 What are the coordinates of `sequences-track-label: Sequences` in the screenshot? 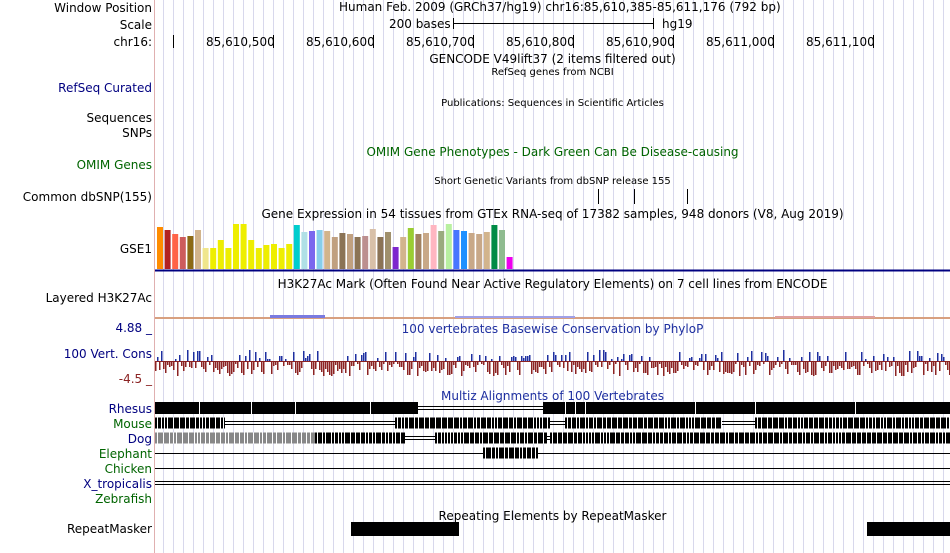 It's located at (119, 118).